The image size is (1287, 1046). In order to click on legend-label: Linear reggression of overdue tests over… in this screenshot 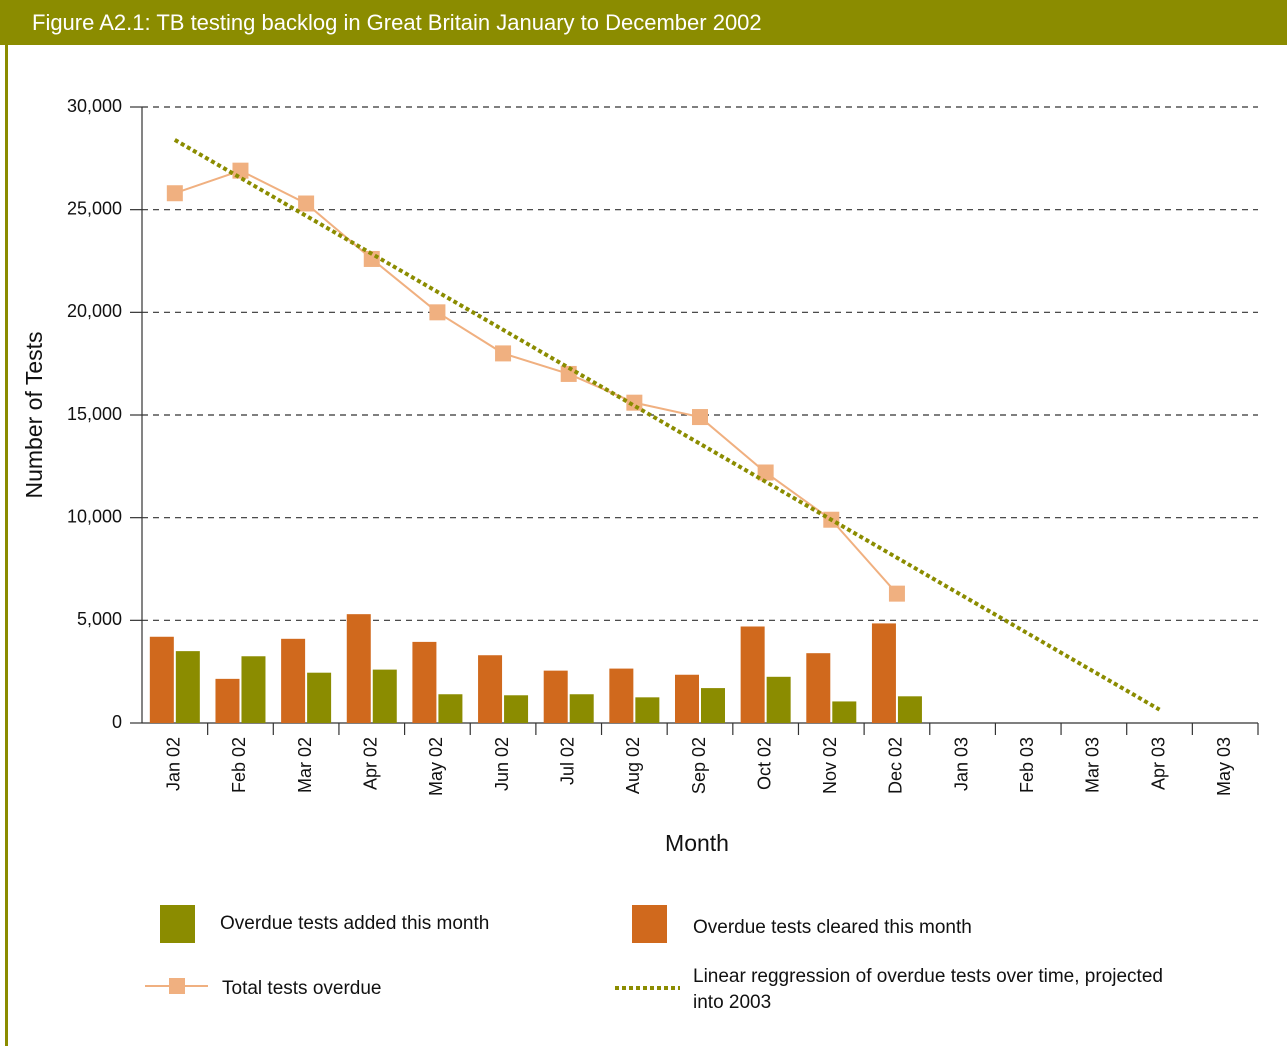, I will do `click(928, 989)`.